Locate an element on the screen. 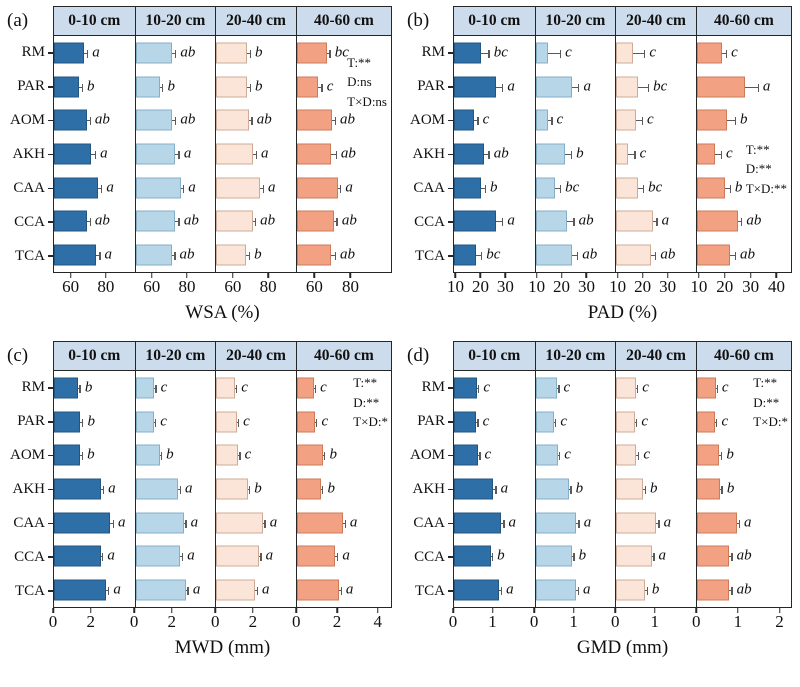 This screenshot has width=800, height=687. treatment-label-text: PAR is located at coordinates (431, 421).